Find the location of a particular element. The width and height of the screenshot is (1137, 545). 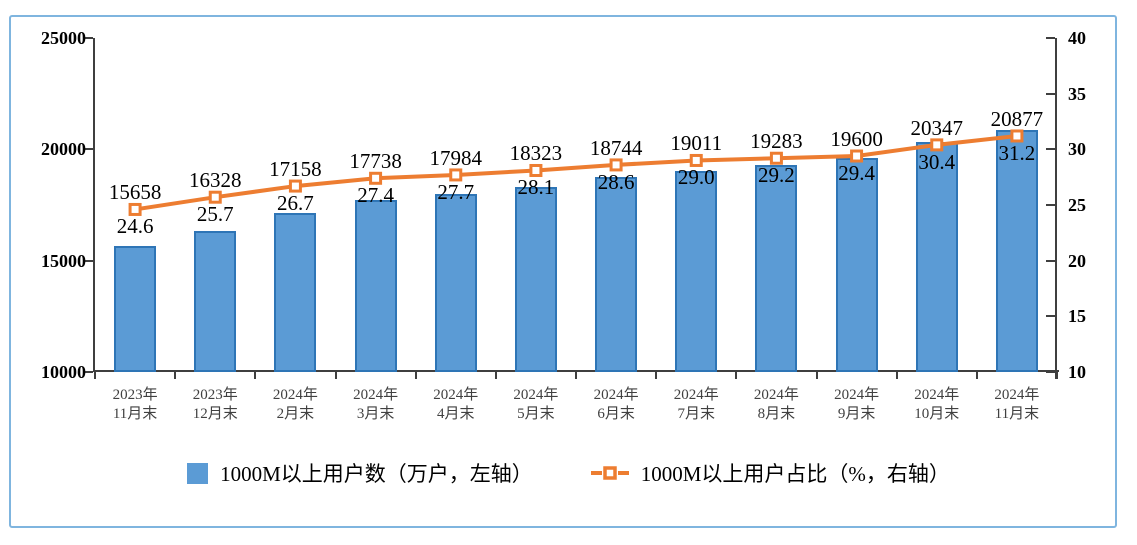

x-axis-category-label: 2024年 3月末 is located at coordinates (376, 404).